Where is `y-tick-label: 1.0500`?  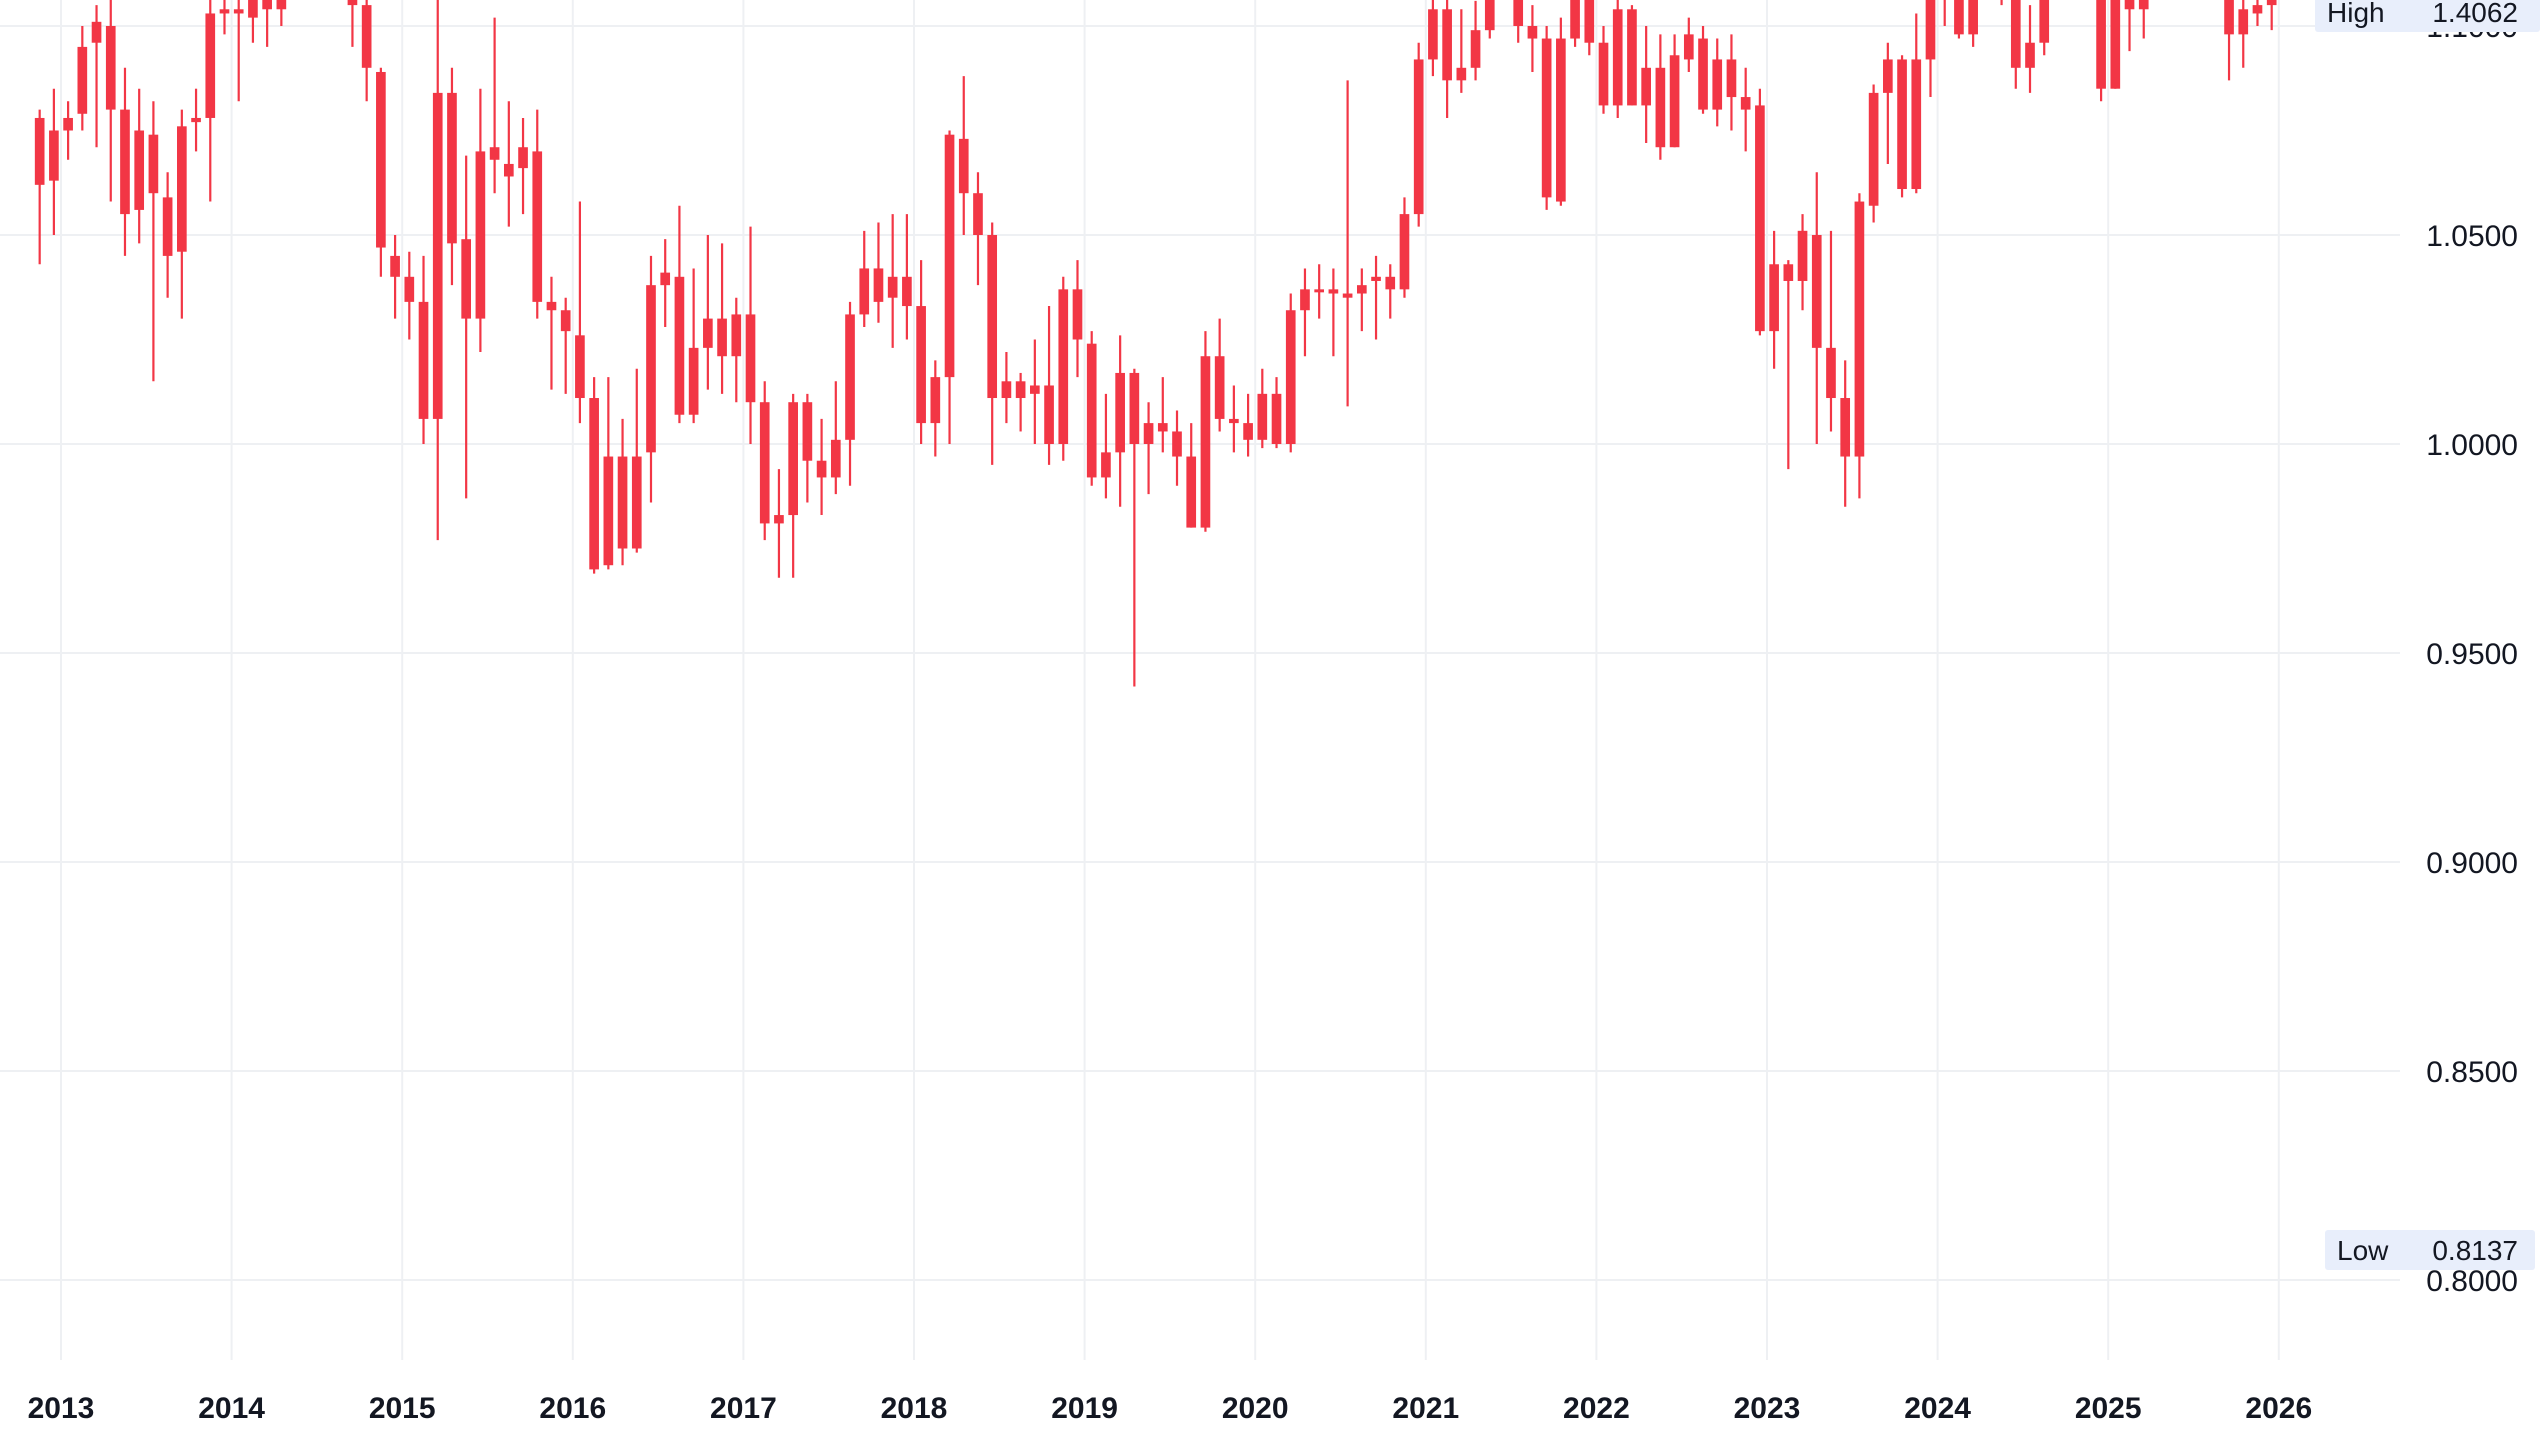
y-tick-label: 1.0500 is located at coordinates (2472, 236).